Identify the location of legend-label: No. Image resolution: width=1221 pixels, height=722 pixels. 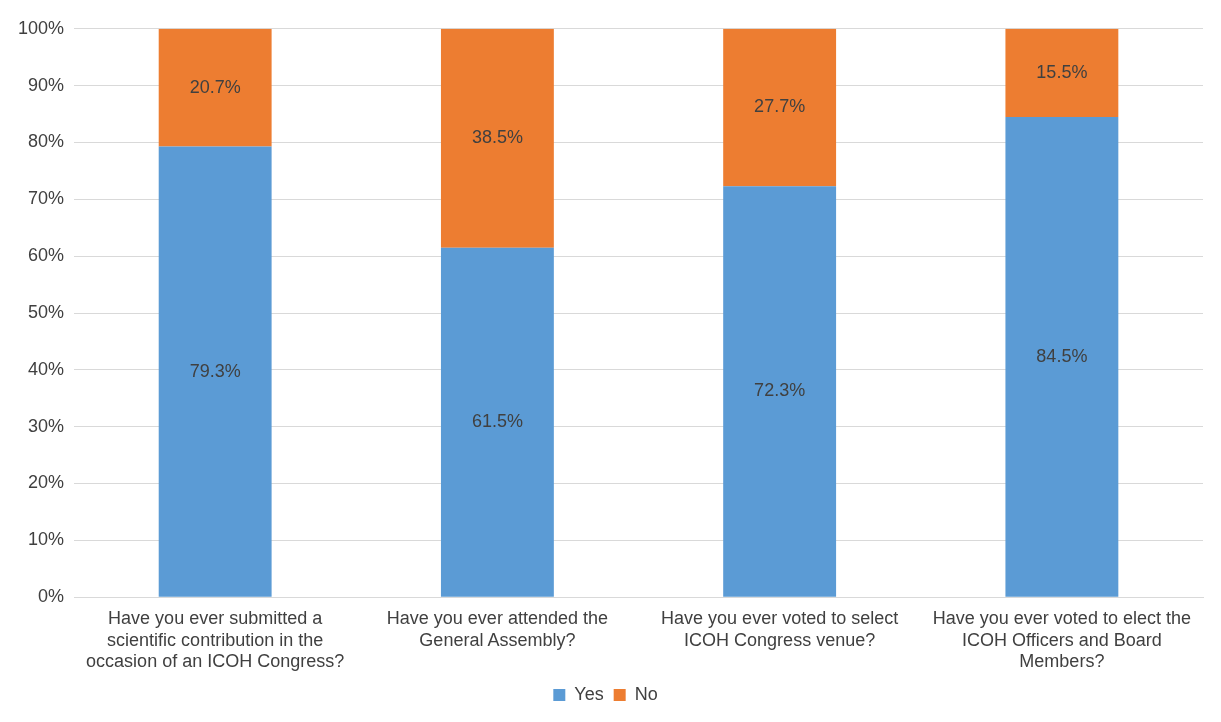
(646, 693).